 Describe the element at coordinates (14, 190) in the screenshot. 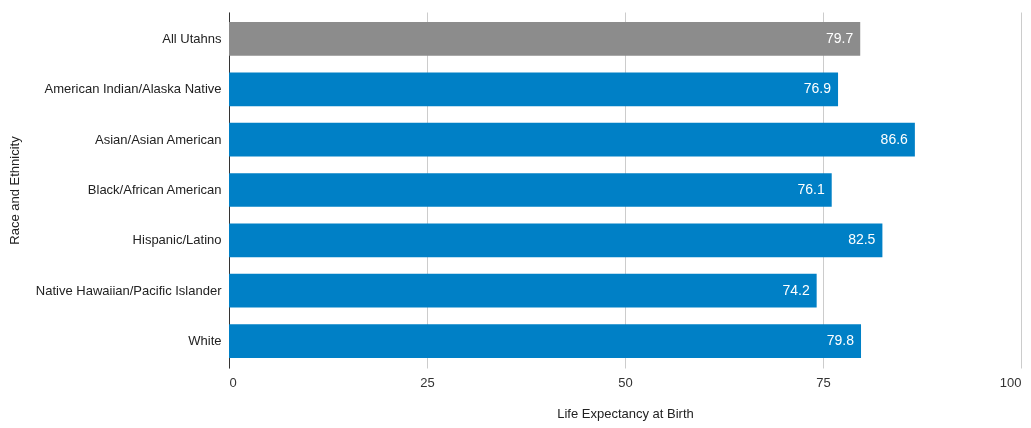

I see `y-axis-title: Race and Ethnicity` at that location.